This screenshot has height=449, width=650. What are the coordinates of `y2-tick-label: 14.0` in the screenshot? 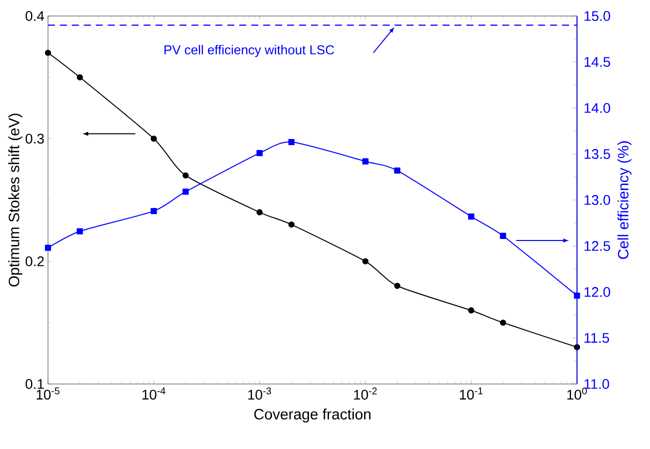 It's located at (597, 108).